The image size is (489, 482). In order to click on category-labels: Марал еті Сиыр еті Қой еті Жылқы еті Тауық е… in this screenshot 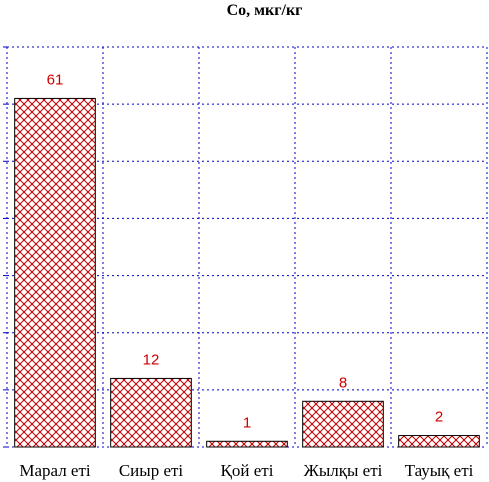, I will do `click(246, 470)`.